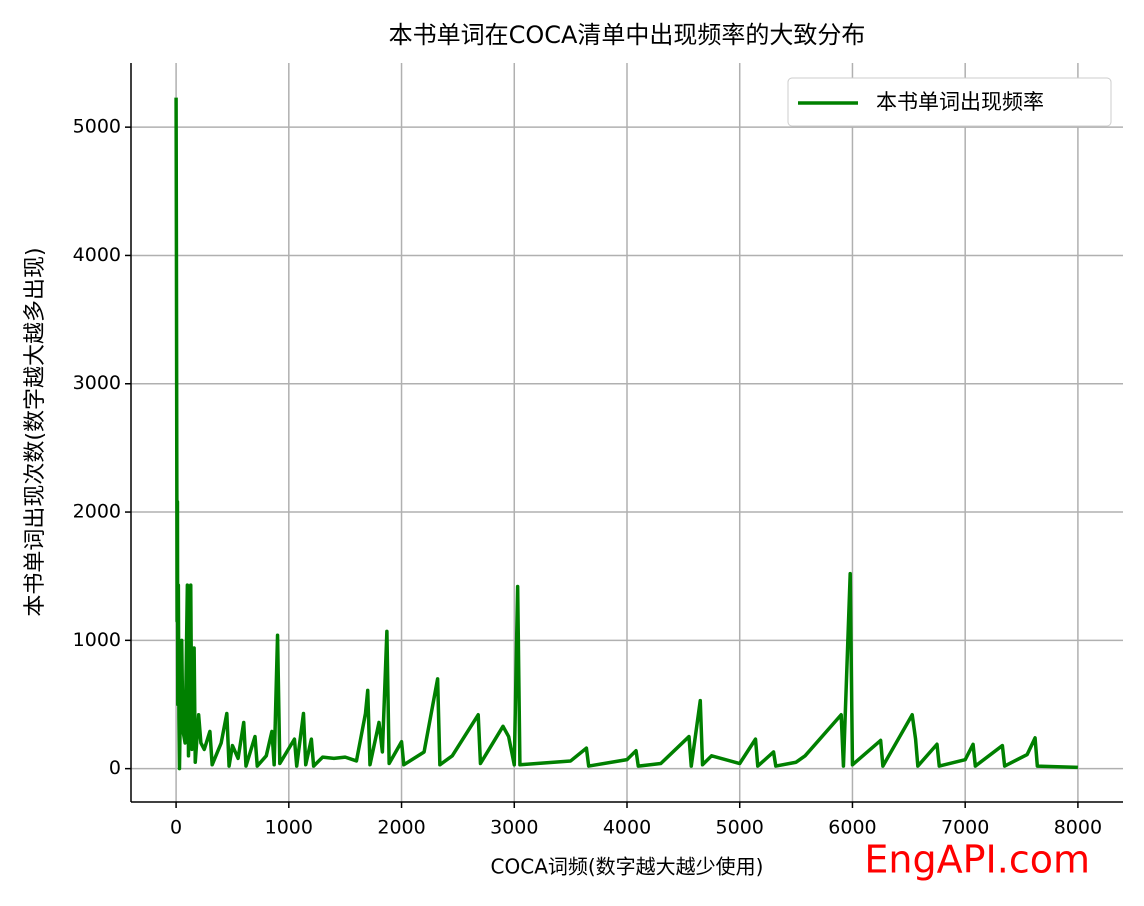 This screenshot has width=1144, height=906. What do you see at coordinates (627, 35) in the screenshot?
I see `chart-title: 本书单词在COCA清单中出现频率的大致分布` at bounding box center [627, 35].